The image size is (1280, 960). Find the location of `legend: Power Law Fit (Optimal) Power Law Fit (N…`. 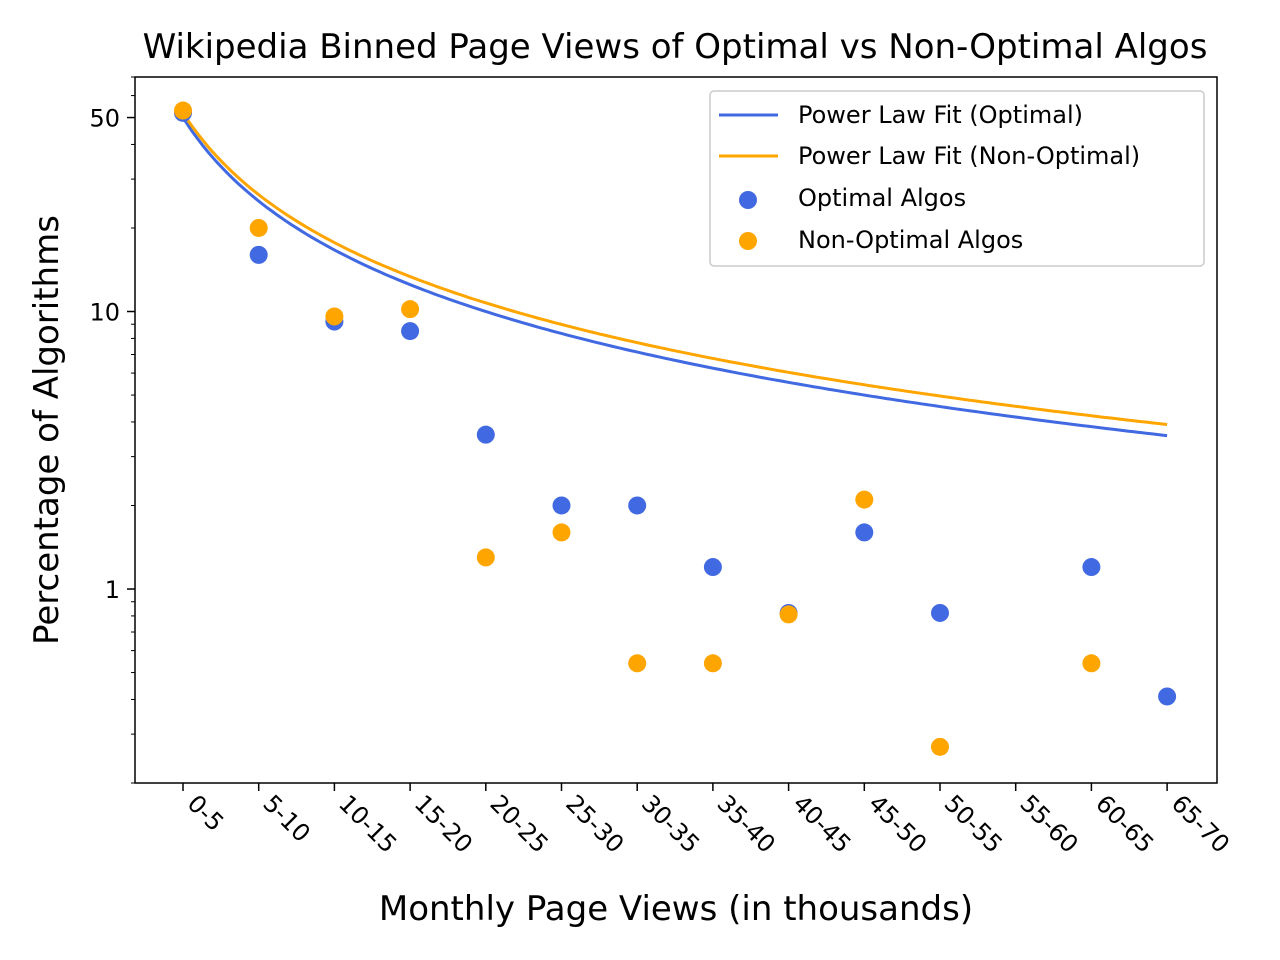

legend: Power Law Fit (Optimal) Power Law Fit (N… is located at coordinates (957, 178).